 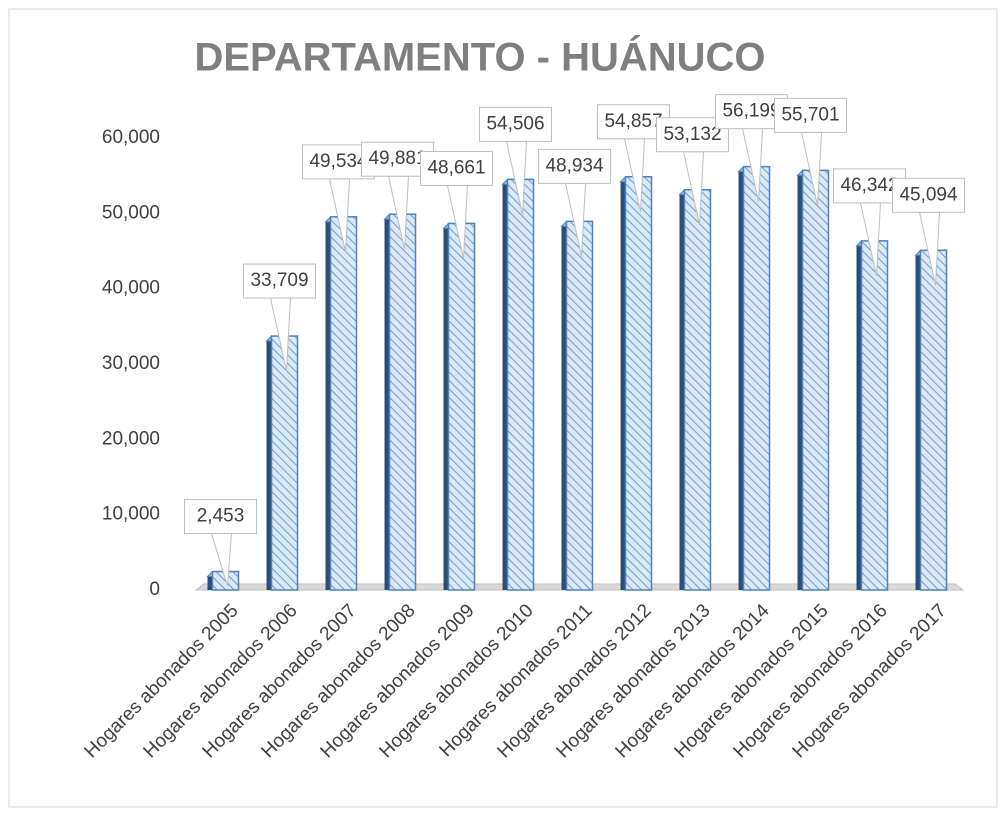 I want to click on data-label: 2,453, so click(x=221, y=516).